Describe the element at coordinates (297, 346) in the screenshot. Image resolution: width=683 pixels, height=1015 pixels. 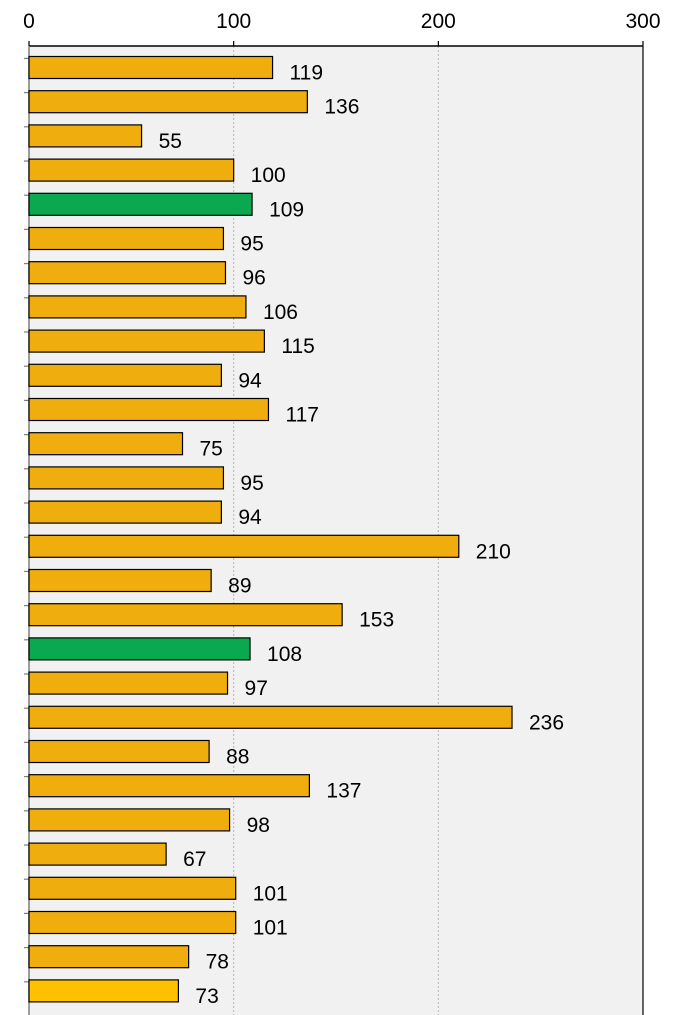
I see `value-label: 115` at that location.